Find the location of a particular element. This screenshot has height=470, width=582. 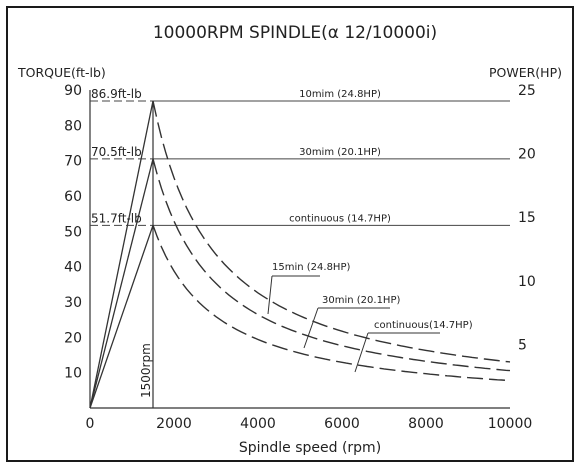

y-left-axis-label: TORQUE(ft-lb) is located at coordinates (61, 72).